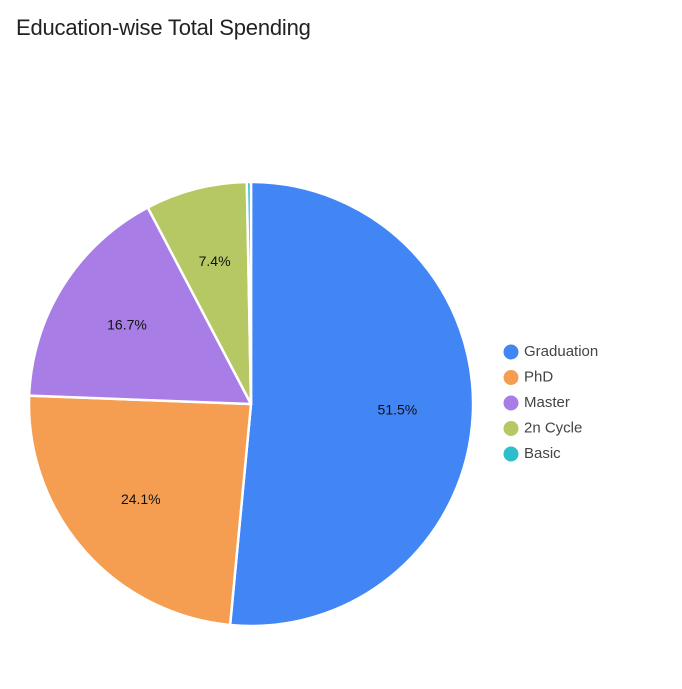 The width and height of the screenshot is (682, 689). Describe the element at coordinates (547, 402) in the screenshot. I see `legend-label-master: Master` at that location.